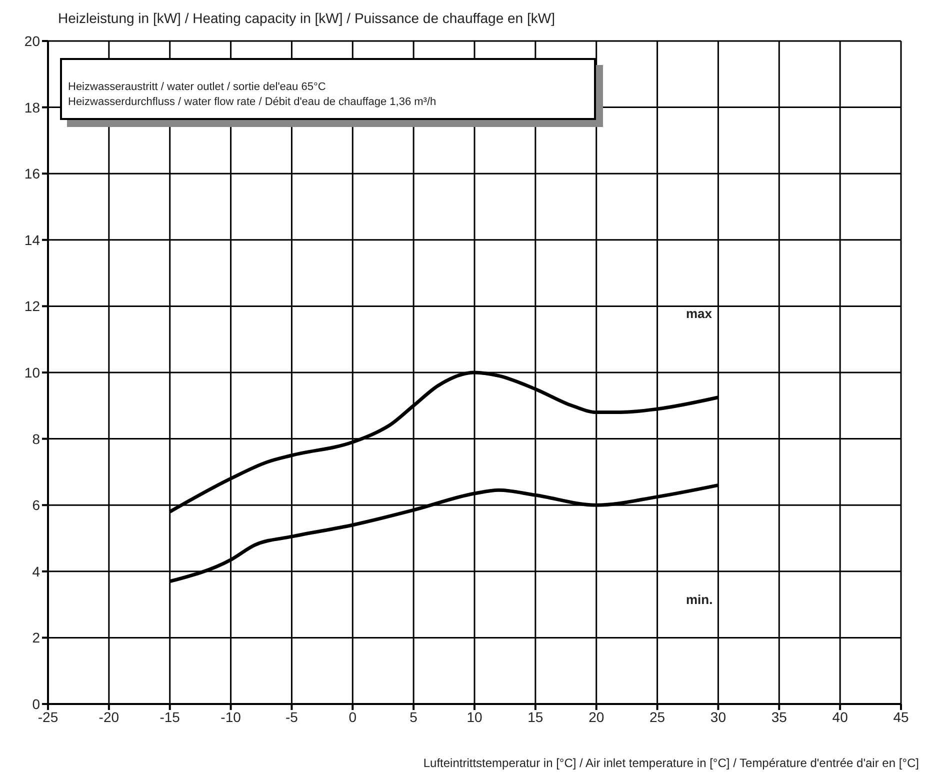  I want to click on x-tick-label: 30, so click(718, 716).